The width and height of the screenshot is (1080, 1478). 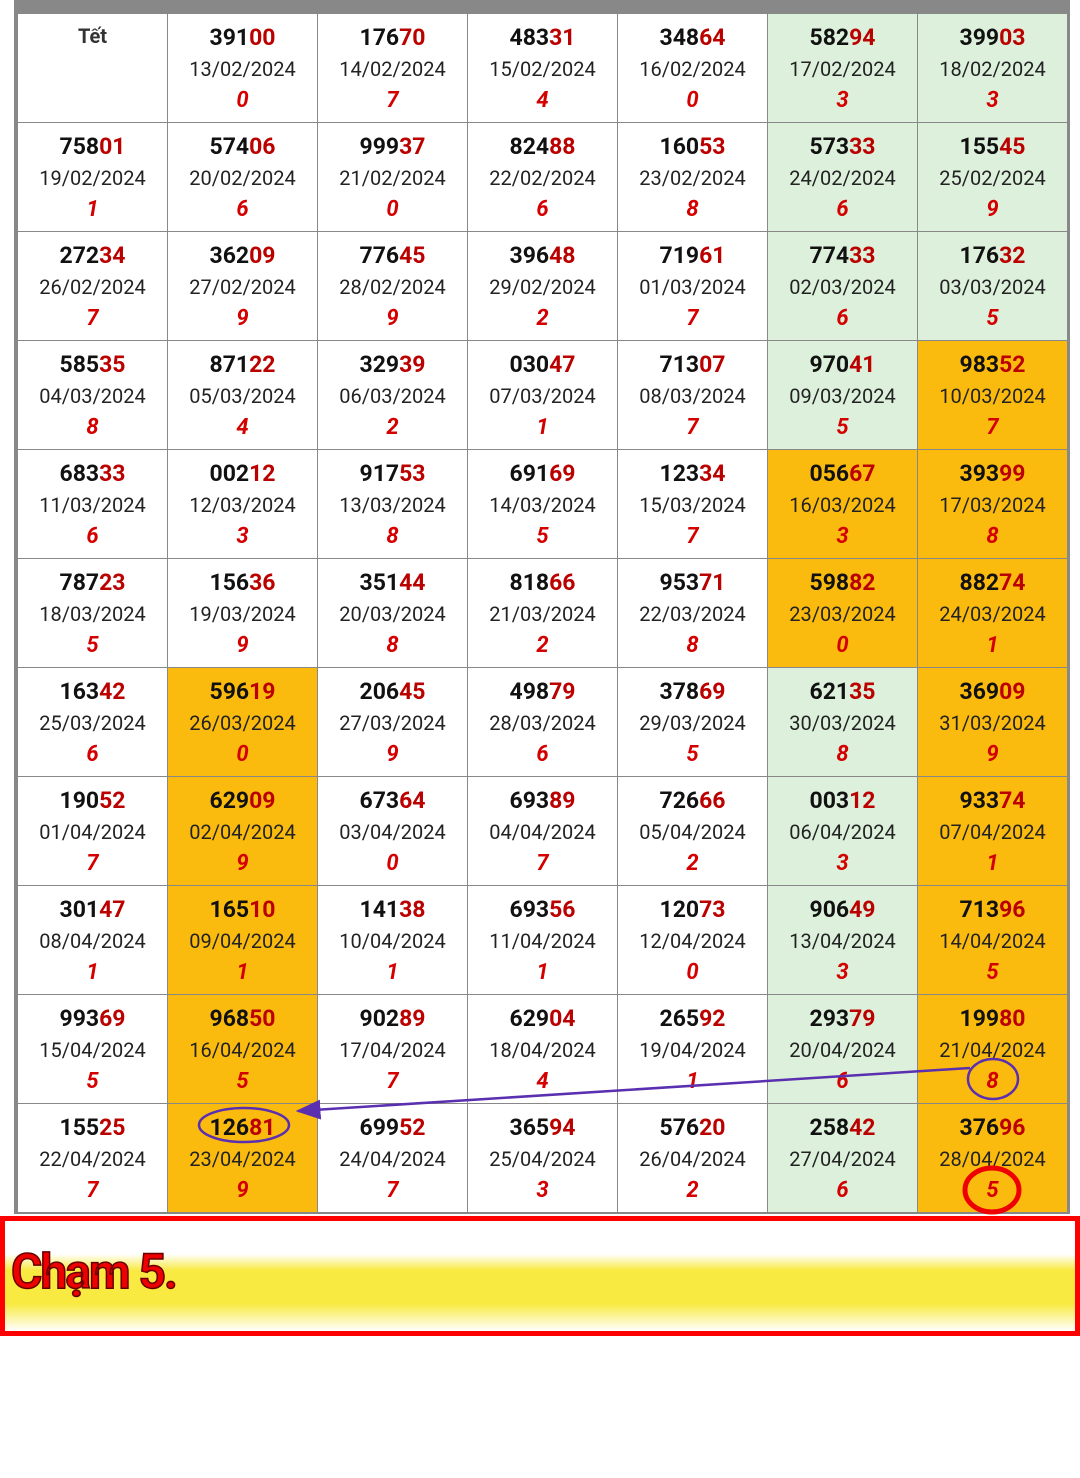 I want to click on date: 15/04/2024, so click(x=92, y=1050).